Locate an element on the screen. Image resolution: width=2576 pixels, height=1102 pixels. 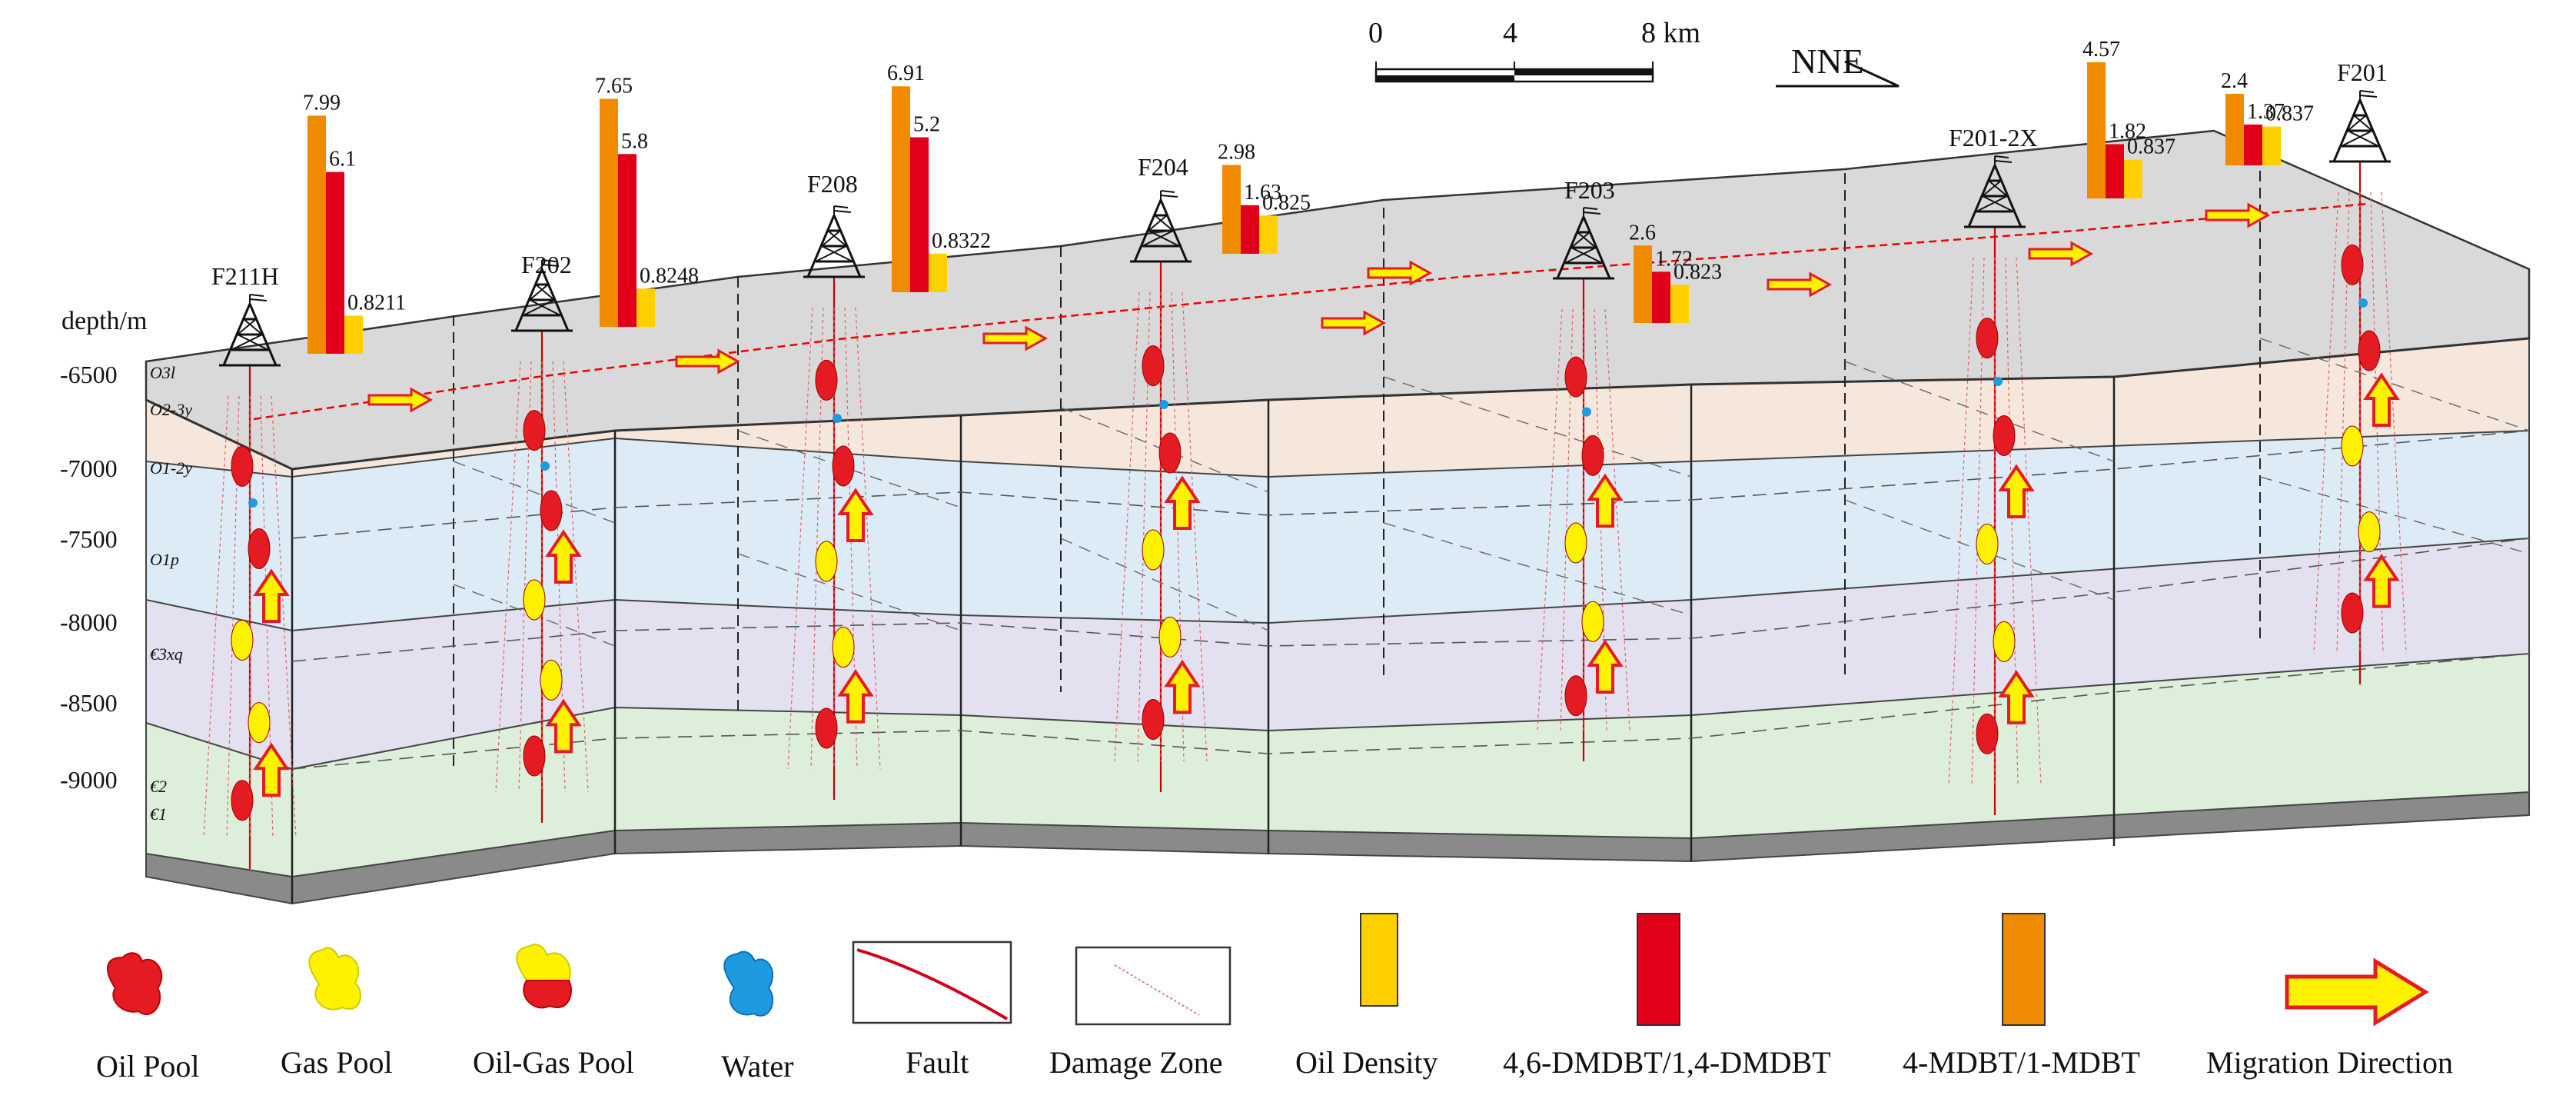
legend-label: 4-MDBT/1-MDBT is located at coordinates (2021, 1062).